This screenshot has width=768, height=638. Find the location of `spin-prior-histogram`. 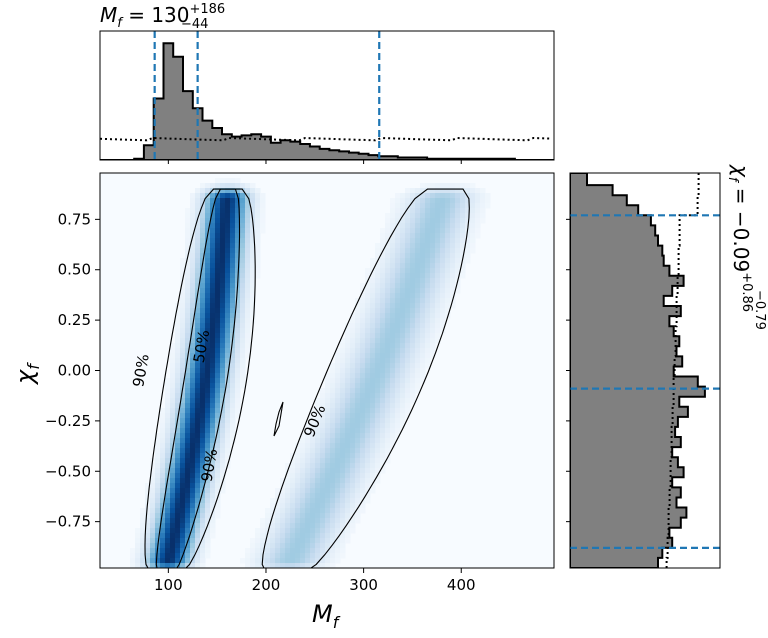

spin-prior-histogram is located at coordinates (682, 370).